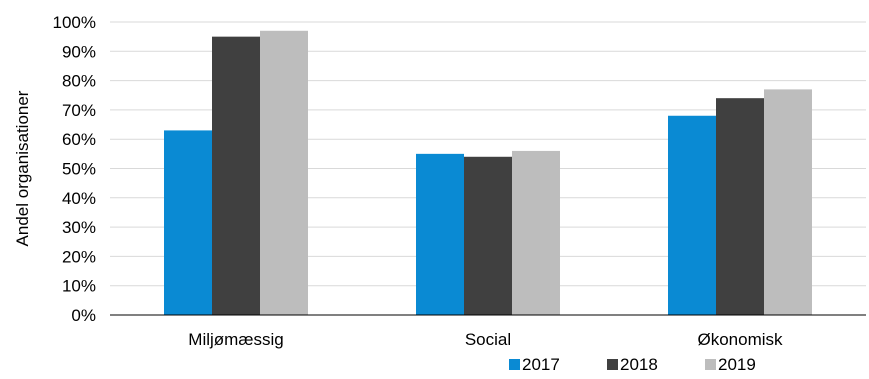  What do you see at coordinates (74, 22) in the screenshot?
I see `y-tick-label: 100%` at bounding box center [74, 22].